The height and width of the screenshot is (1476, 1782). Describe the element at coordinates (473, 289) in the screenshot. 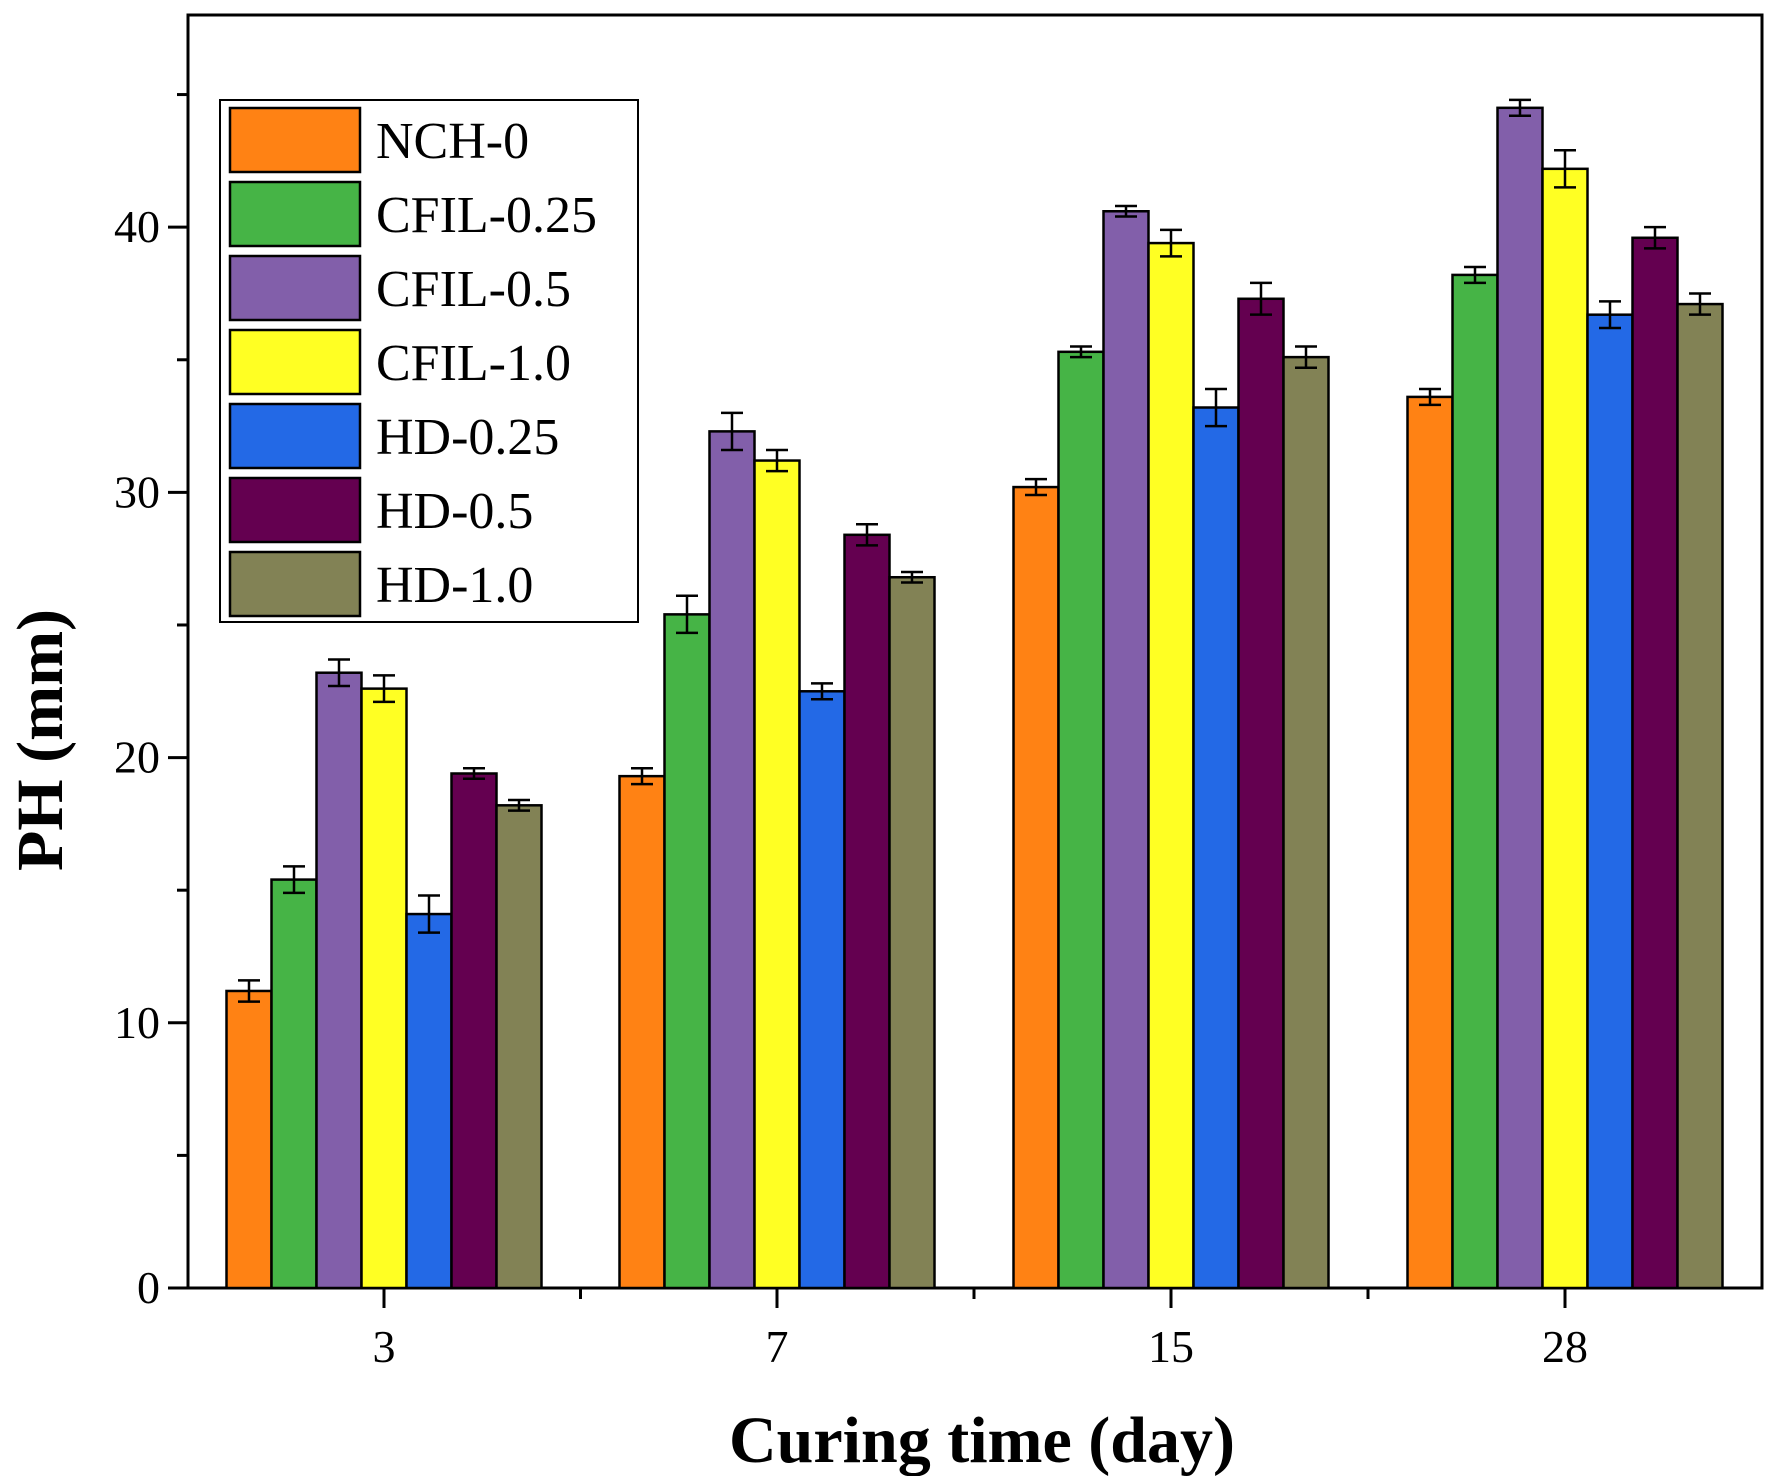

I see `legend-label: CFIL-0.5` at that location.